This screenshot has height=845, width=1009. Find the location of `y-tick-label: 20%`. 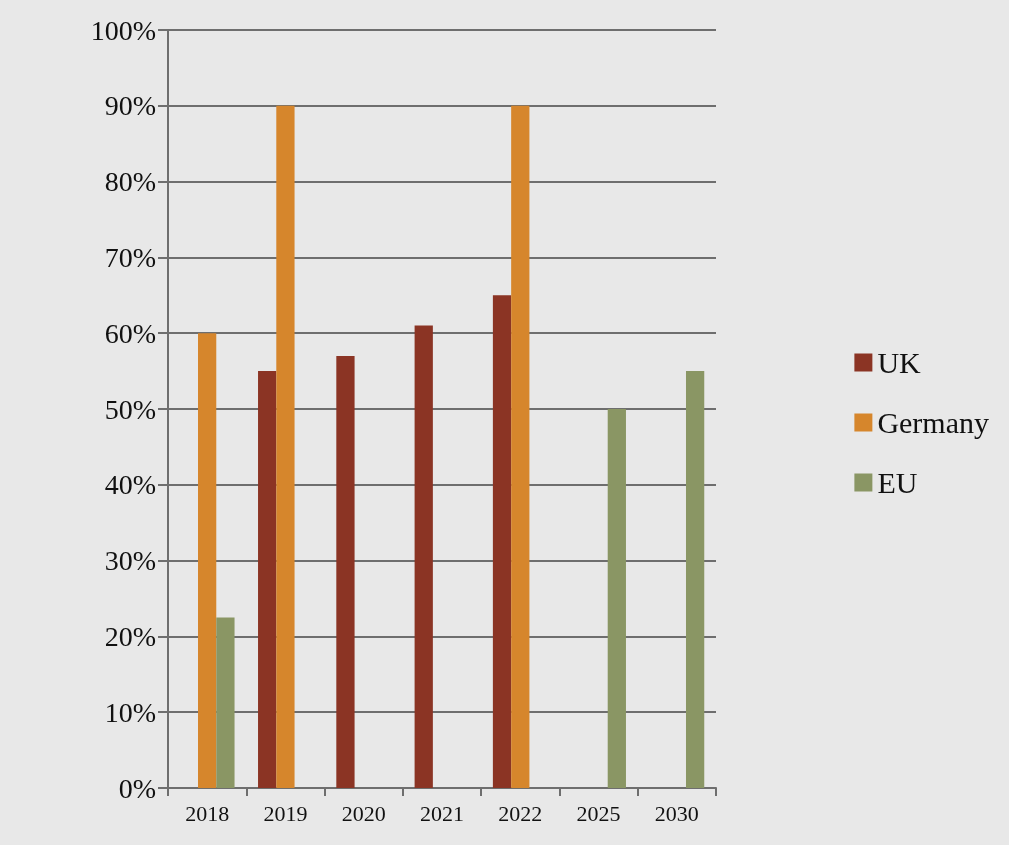

y-tick-label: 20% is located at coordinates (130, 636).